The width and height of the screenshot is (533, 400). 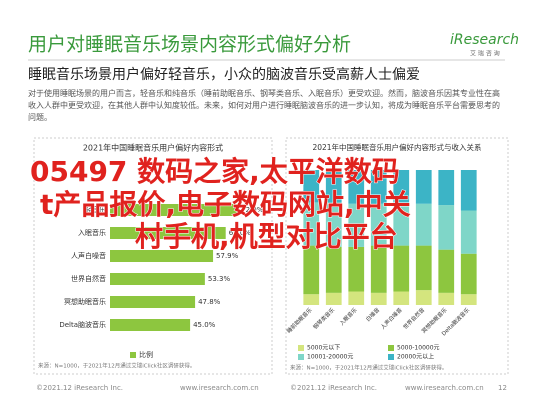 What do you see at coordinates (502, 388) in the screenshot?
I see `page-number: 12` at bounding box center [502, 388].